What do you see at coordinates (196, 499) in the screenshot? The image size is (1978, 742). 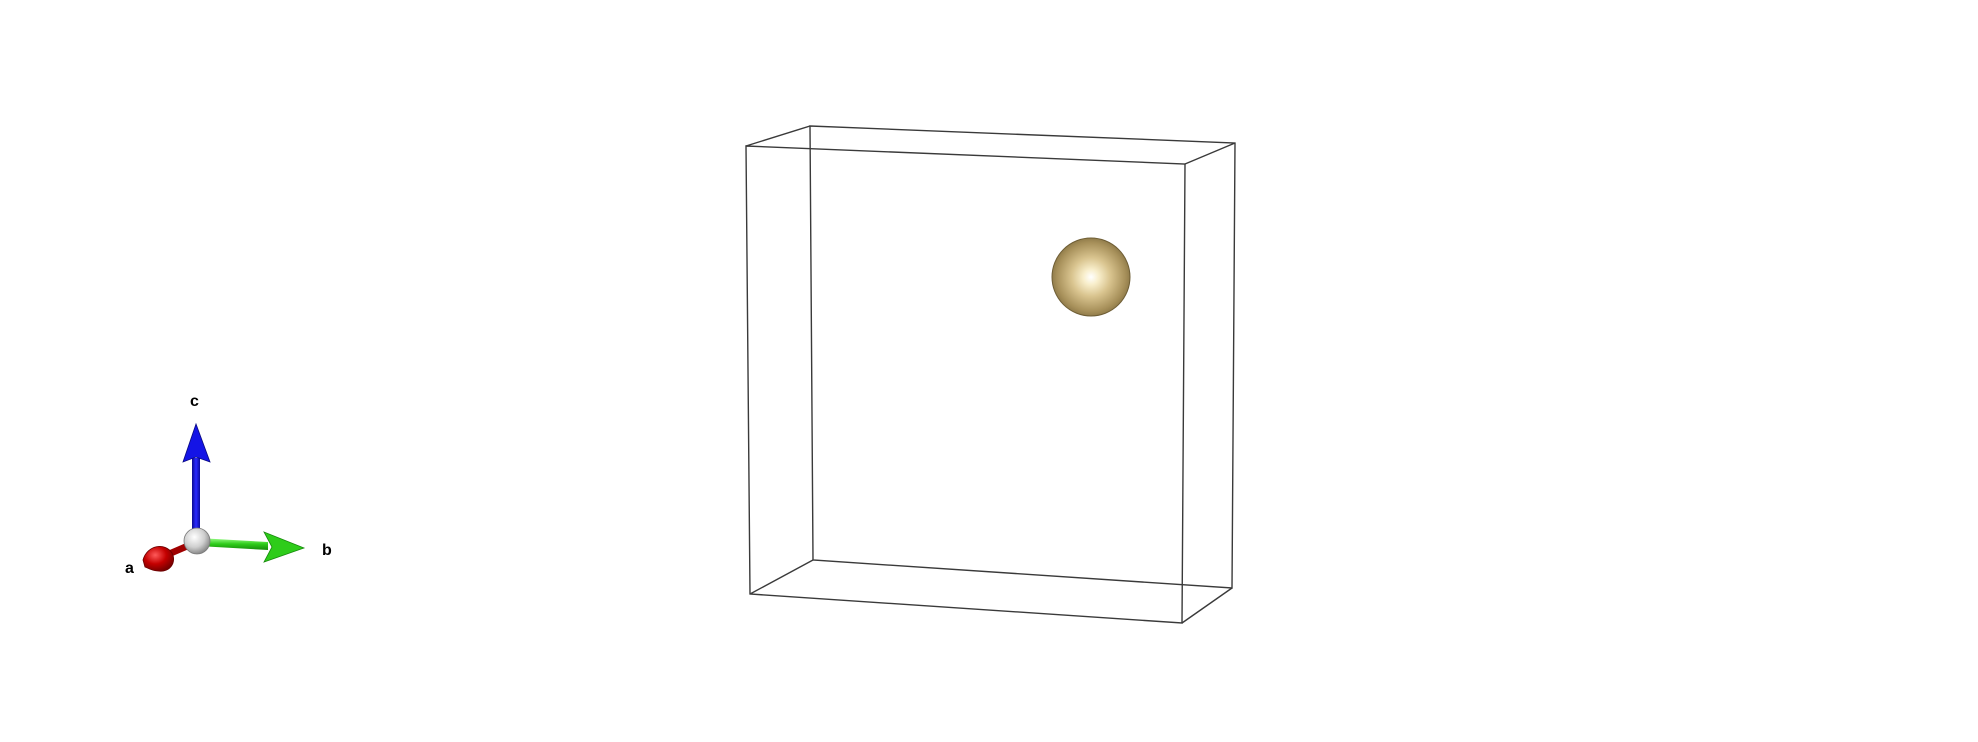 I see `c-axis-shaft` at bounding box center [196, 499].